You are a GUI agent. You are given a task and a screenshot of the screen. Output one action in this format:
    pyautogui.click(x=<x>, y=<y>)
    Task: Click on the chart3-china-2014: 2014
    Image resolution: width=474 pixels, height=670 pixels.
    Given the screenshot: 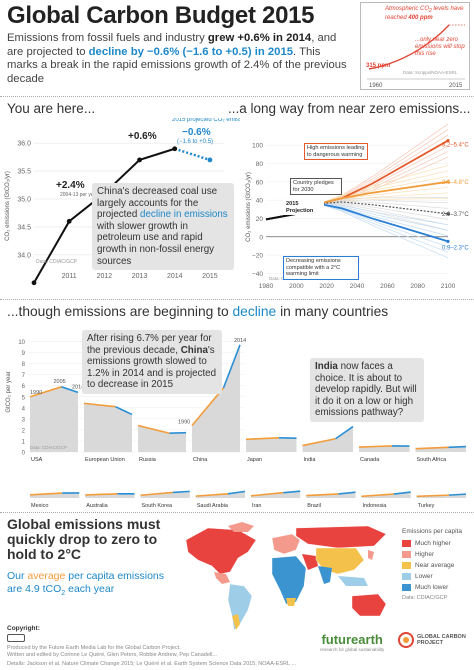 What is the action you would take?
    pyautogui.click(x=240, y=341)
    